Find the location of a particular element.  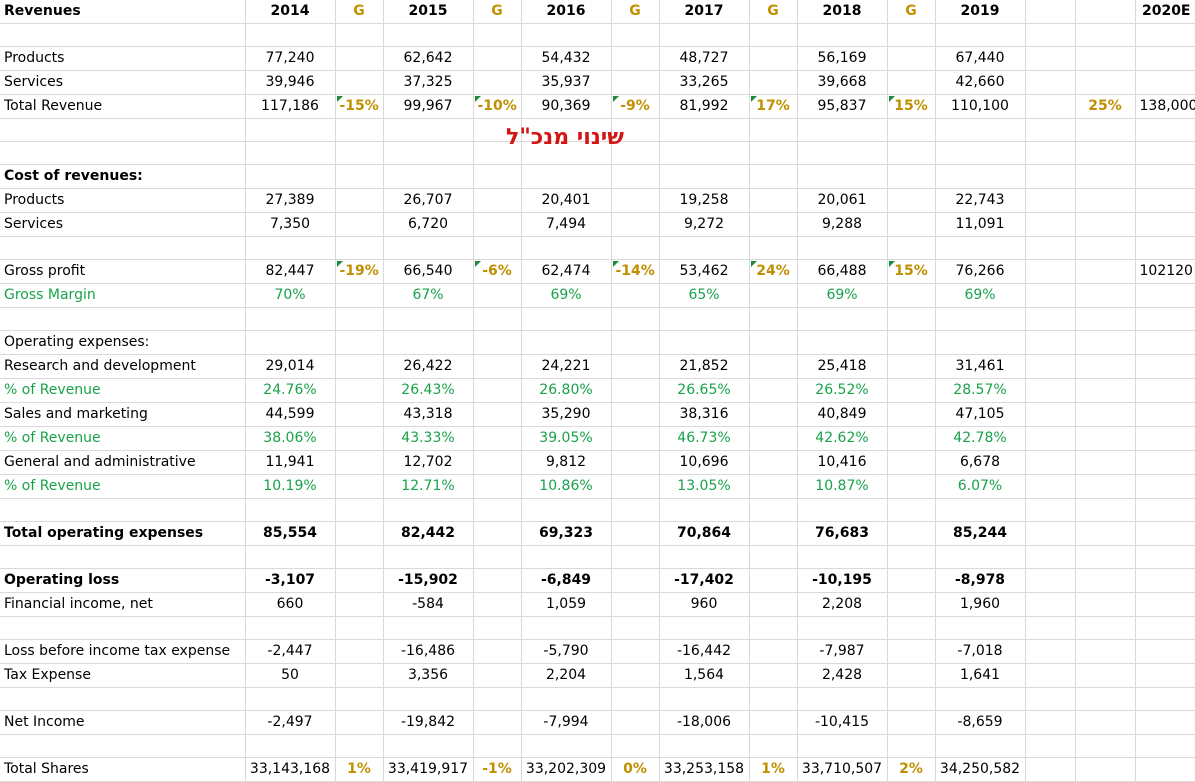

row-label: Total Shares is located at coordinates (123, 769).